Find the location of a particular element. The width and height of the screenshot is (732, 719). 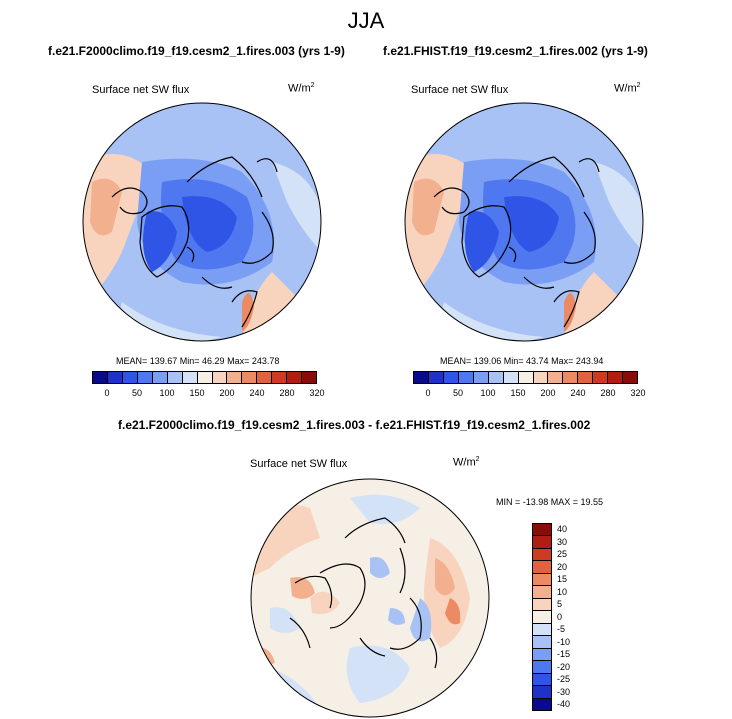

panel-2-variable-label: Surface net SW flux is located at coordinates (460, 90).